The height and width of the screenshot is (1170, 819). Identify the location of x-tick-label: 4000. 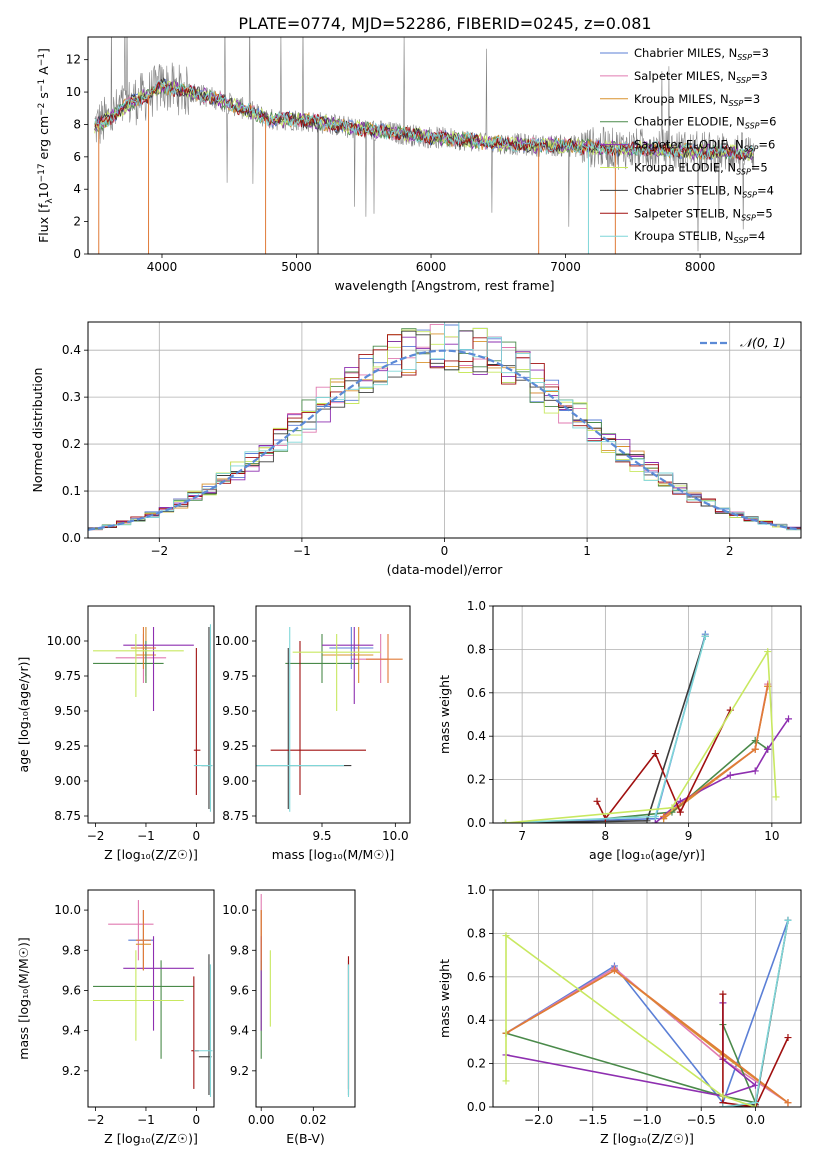
(162, 267).